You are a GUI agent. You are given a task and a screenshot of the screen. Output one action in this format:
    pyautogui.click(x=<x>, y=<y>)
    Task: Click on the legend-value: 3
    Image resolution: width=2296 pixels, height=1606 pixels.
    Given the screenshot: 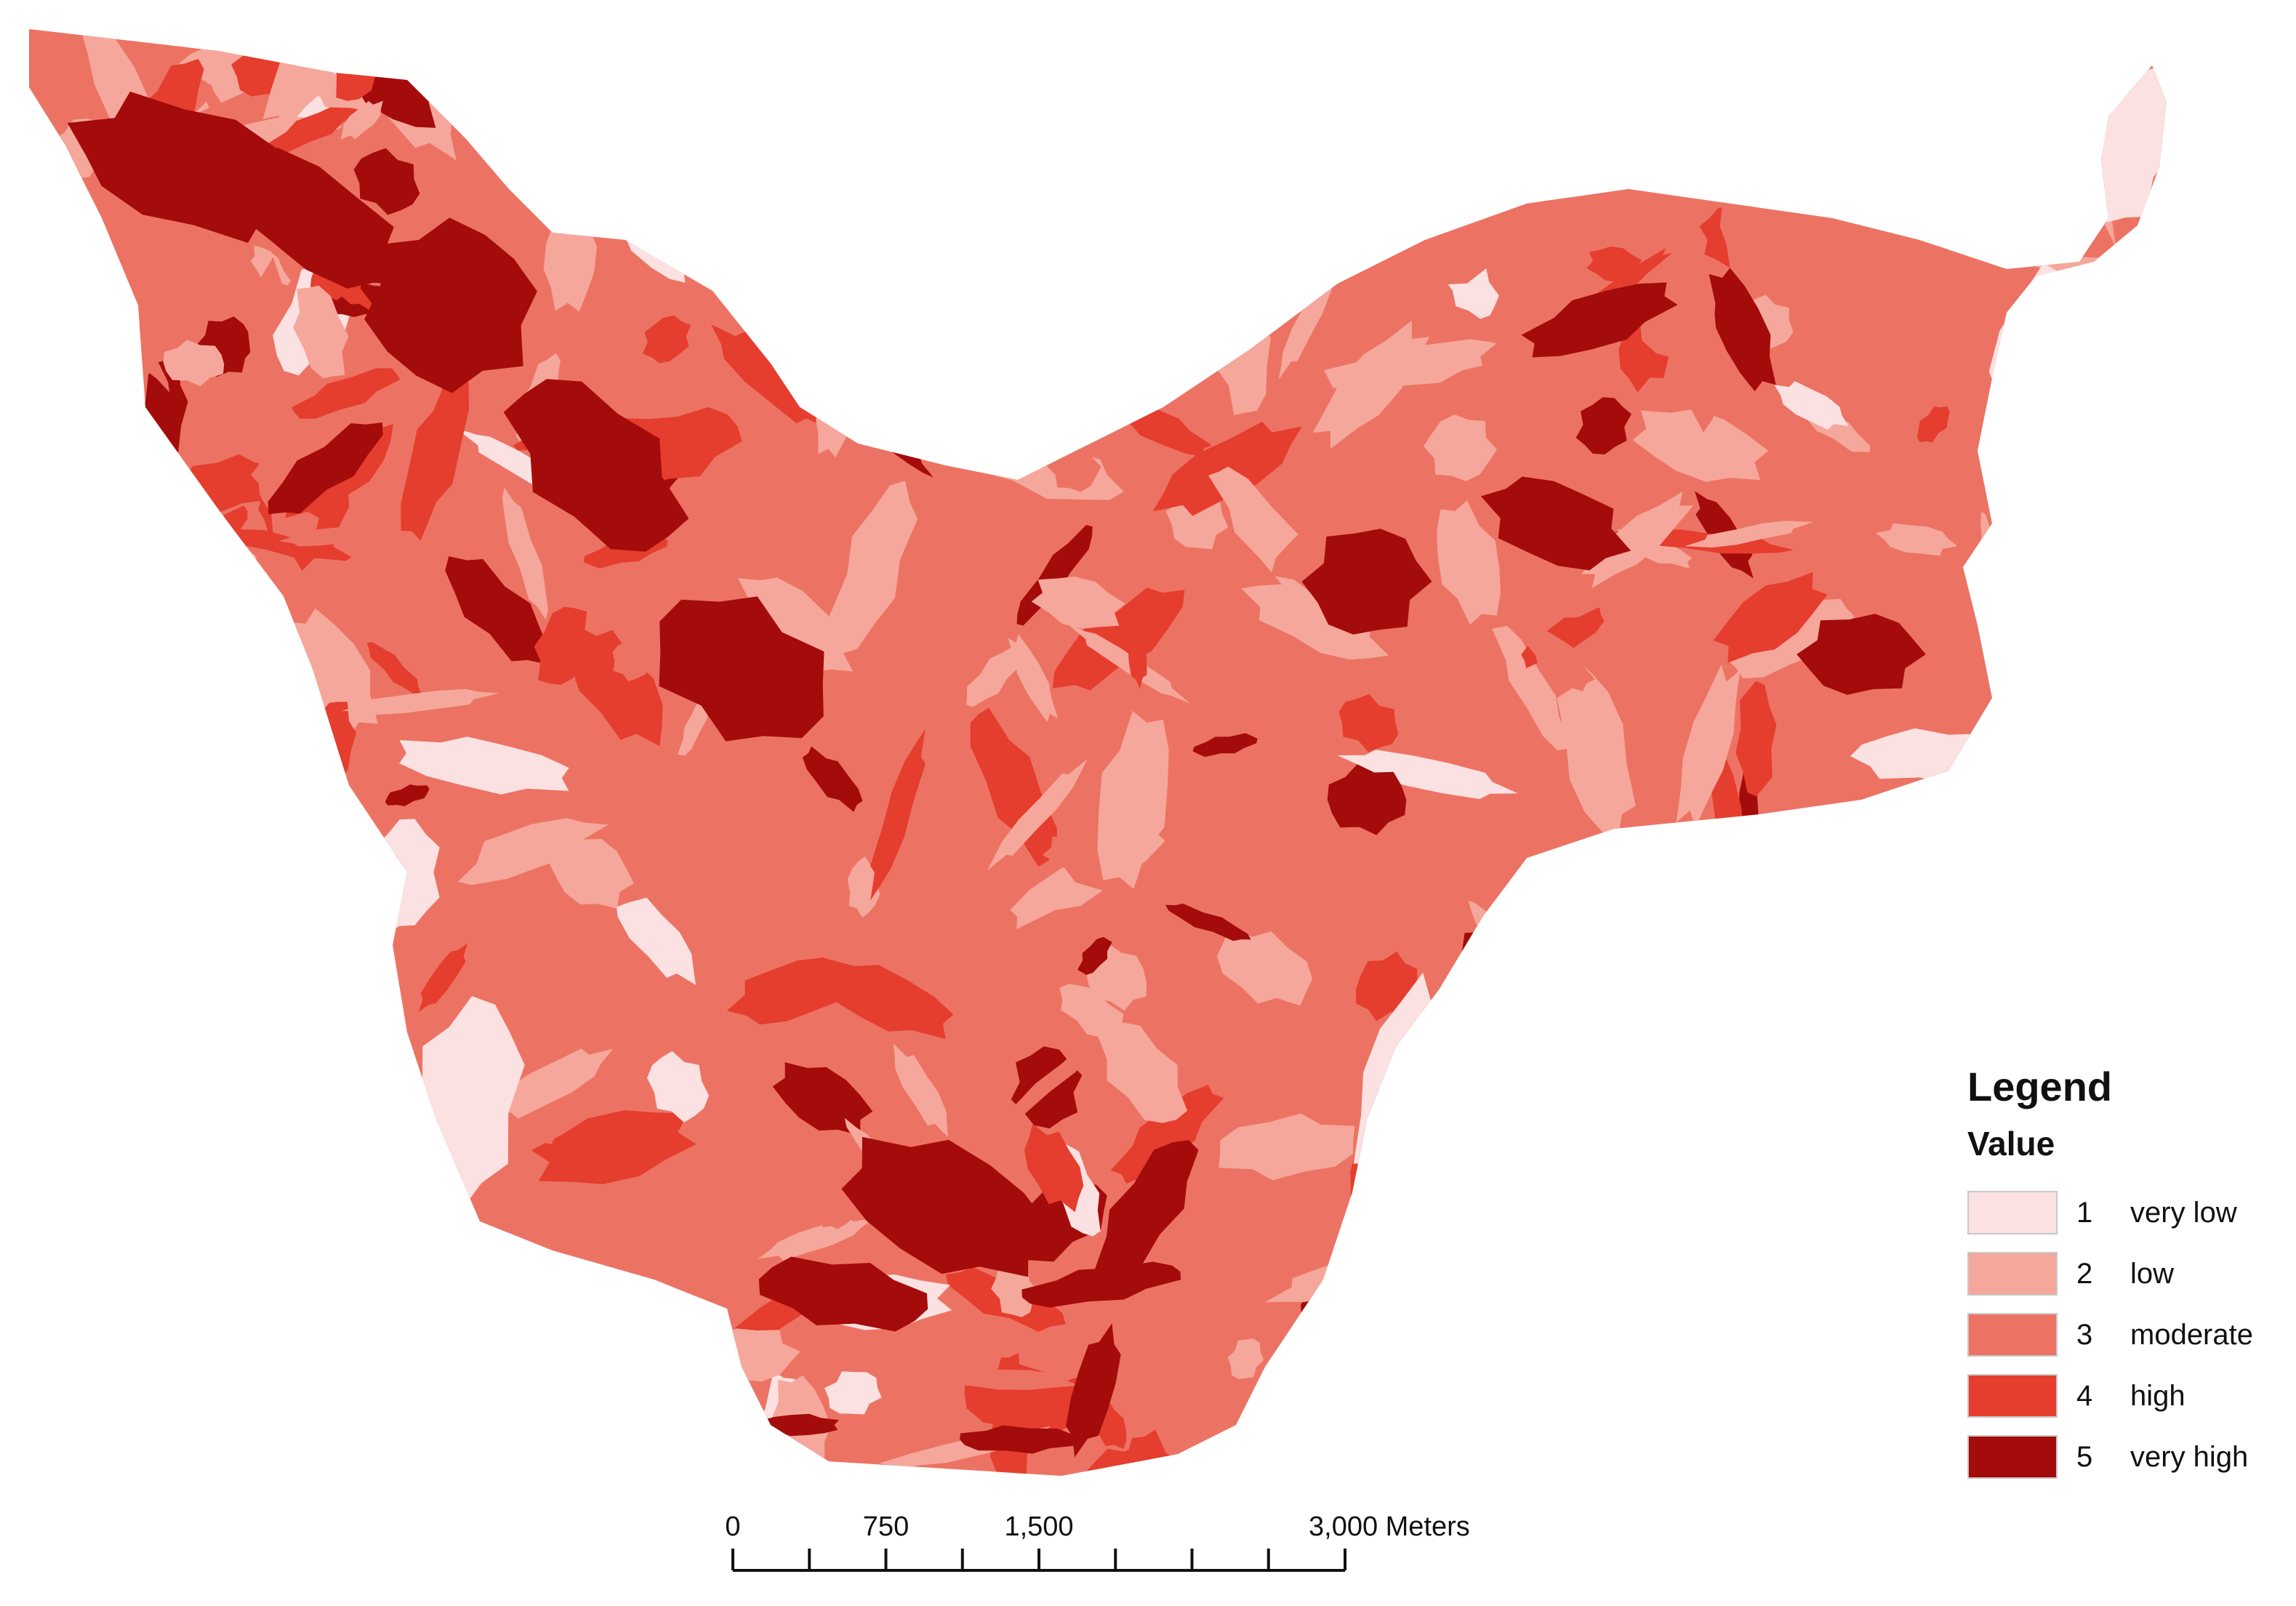 What is the action you would take?
    pyautogui.click(x=2084, y=1335)
    